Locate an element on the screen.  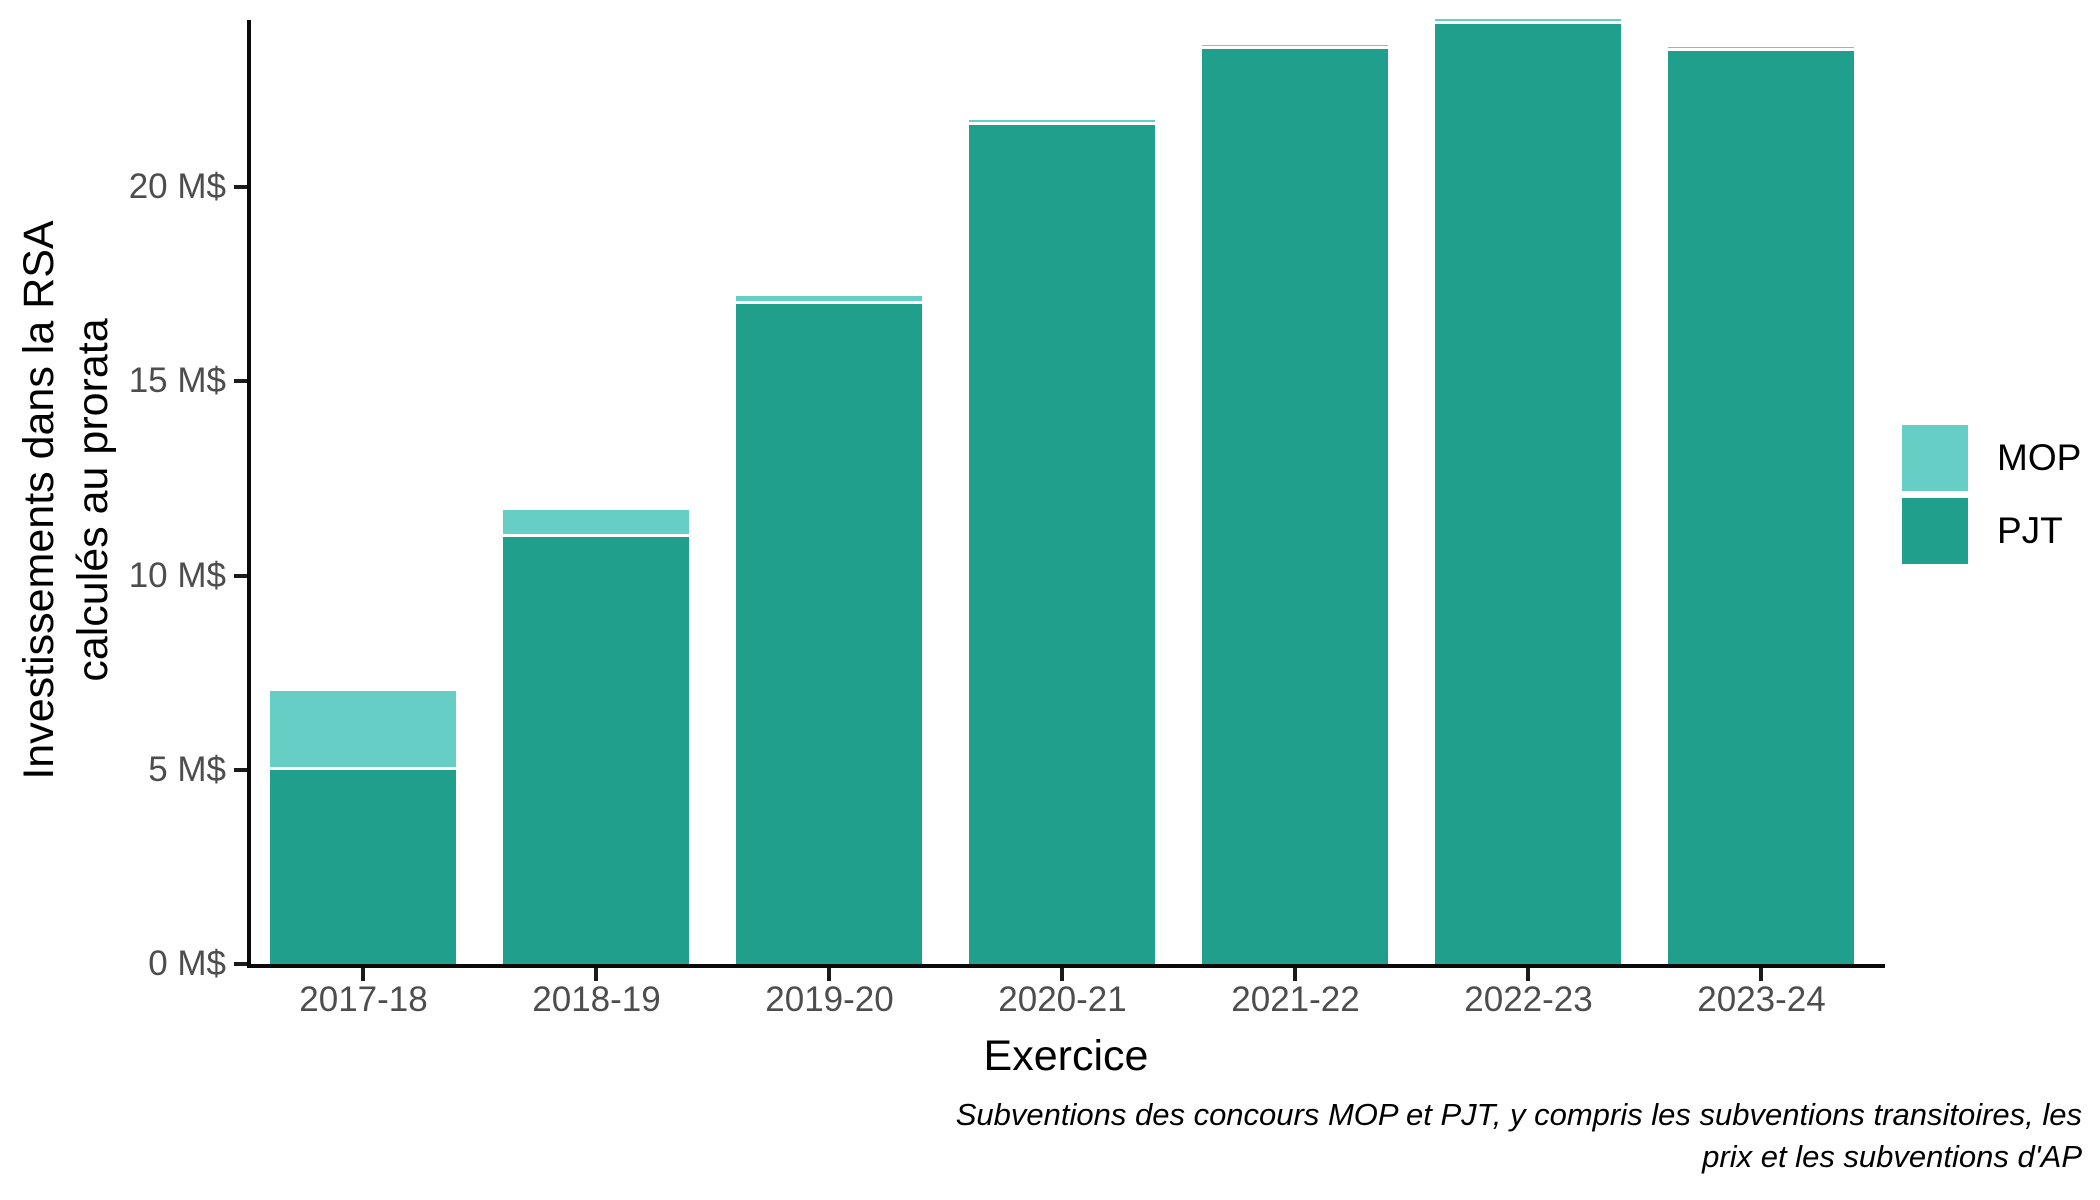
y-tick-label-15: 15 M$ is located at coordinates (177, 381).